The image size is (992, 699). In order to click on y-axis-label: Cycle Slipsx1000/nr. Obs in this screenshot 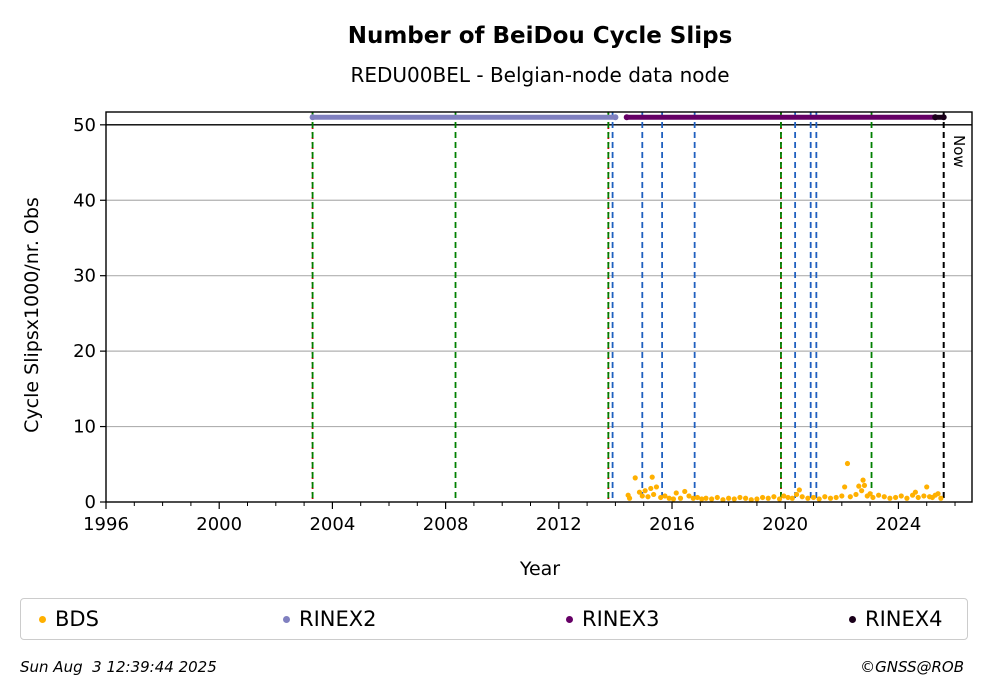, I will do `click(32, 315)`.